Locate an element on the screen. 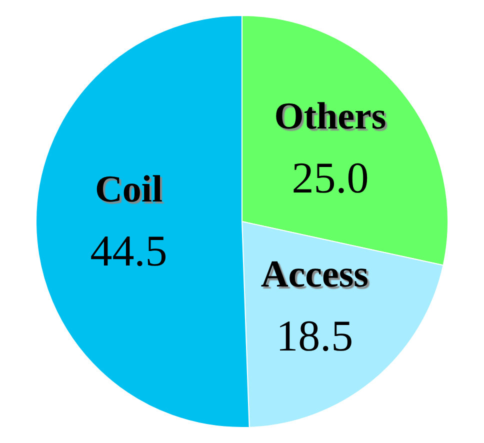 This screenshot has width=484, height=443. slice-label: Access is located at coordinates (314, 274).